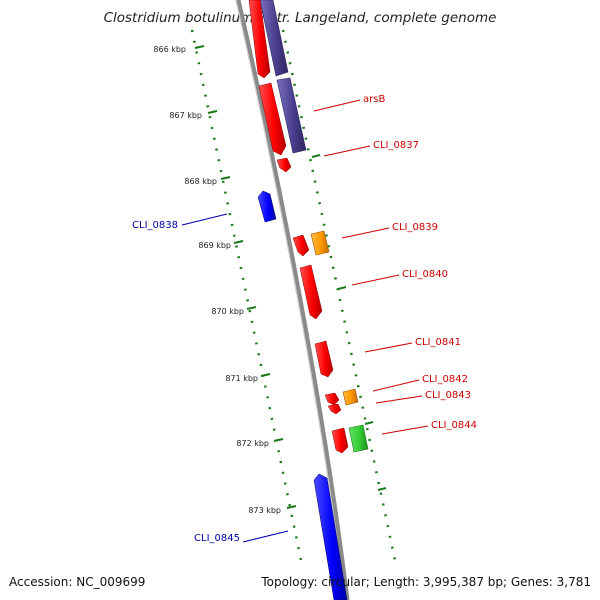  I want to click on tick-label-868: 868 kbp, so click(200, 181).